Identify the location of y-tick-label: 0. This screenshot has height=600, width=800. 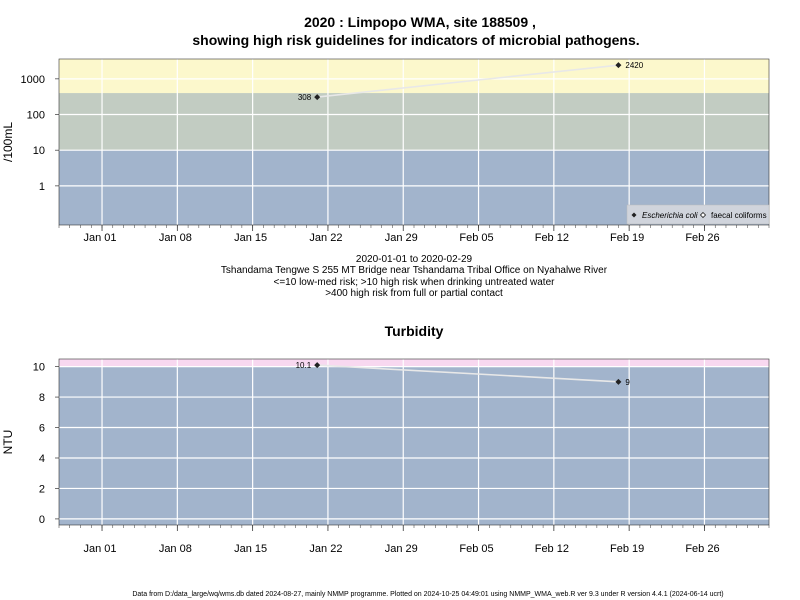
(42, 520).